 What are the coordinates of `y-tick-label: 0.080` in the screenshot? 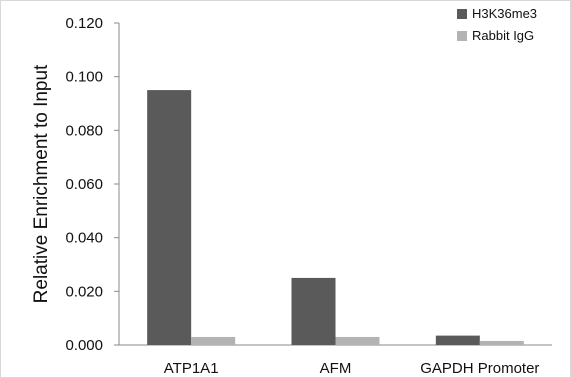 It's located at (84, 130).